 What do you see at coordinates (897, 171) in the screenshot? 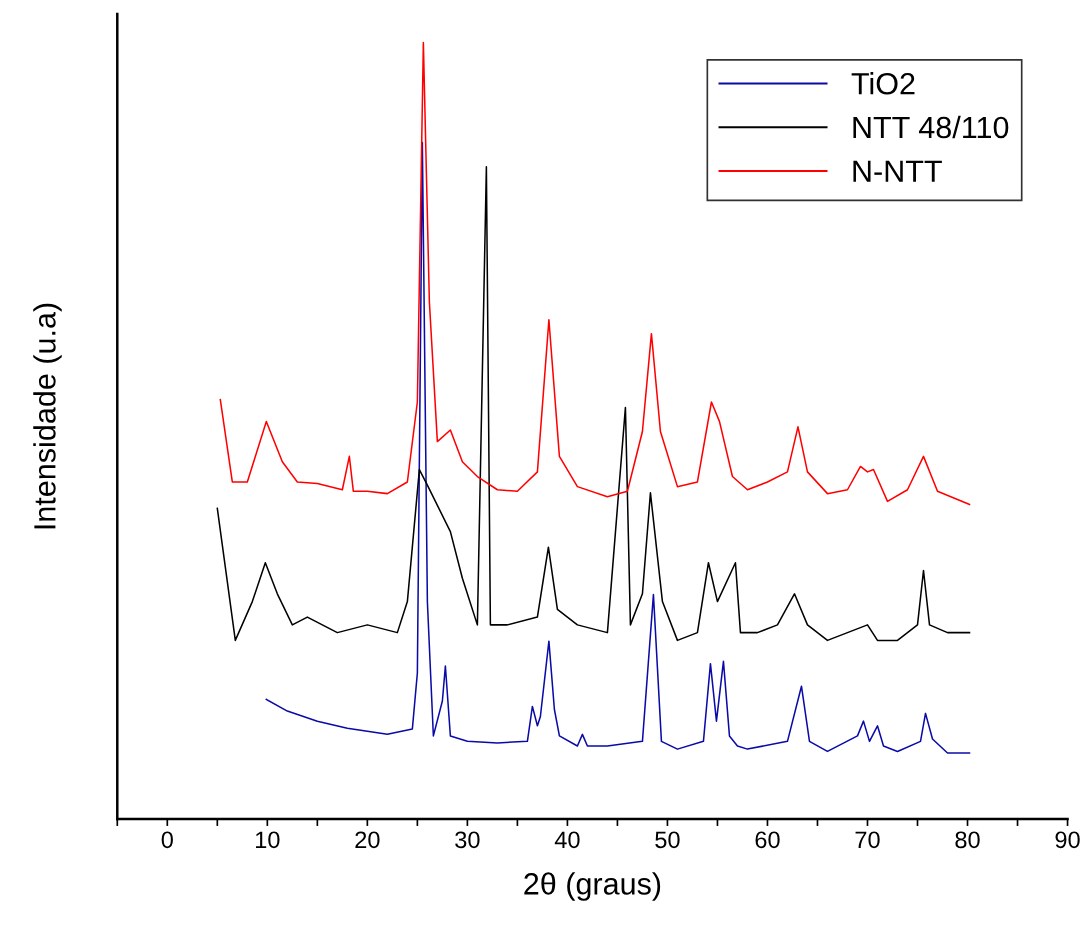
I see `legend-label: N-NTT` at bounding box center [897, 171].